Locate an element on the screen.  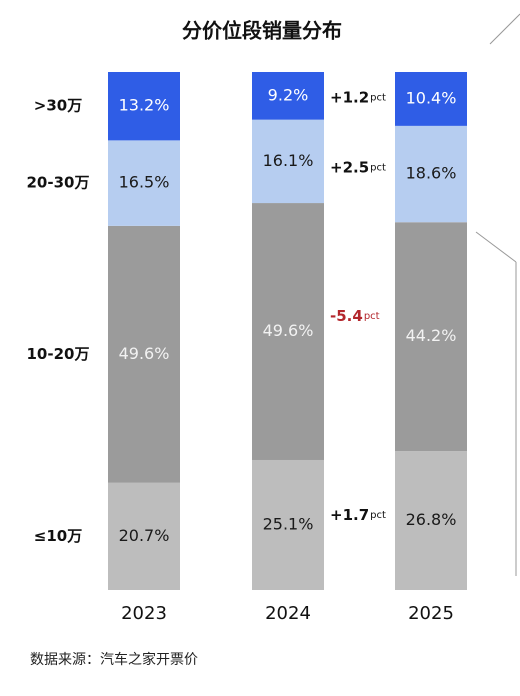
value-label: 16.5% is located at coordinates (144, 182).